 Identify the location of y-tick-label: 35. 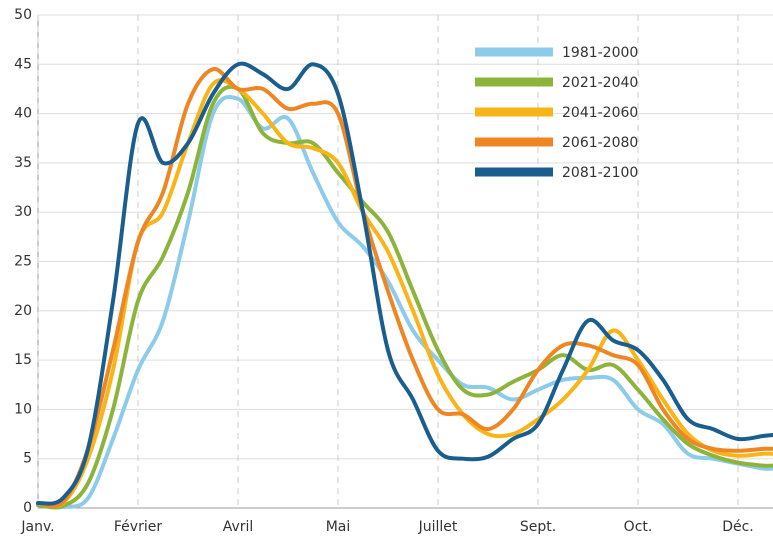
(23, 163).